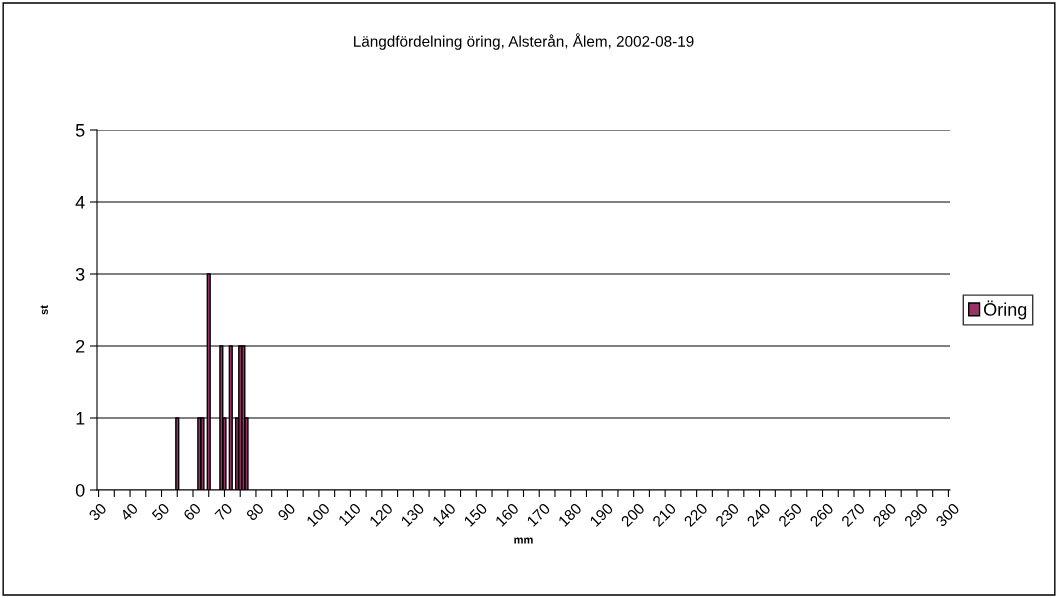  Describe the element at coordinates (696, 515) in the screenshot. I see `x-tick-label: 220` at that location.